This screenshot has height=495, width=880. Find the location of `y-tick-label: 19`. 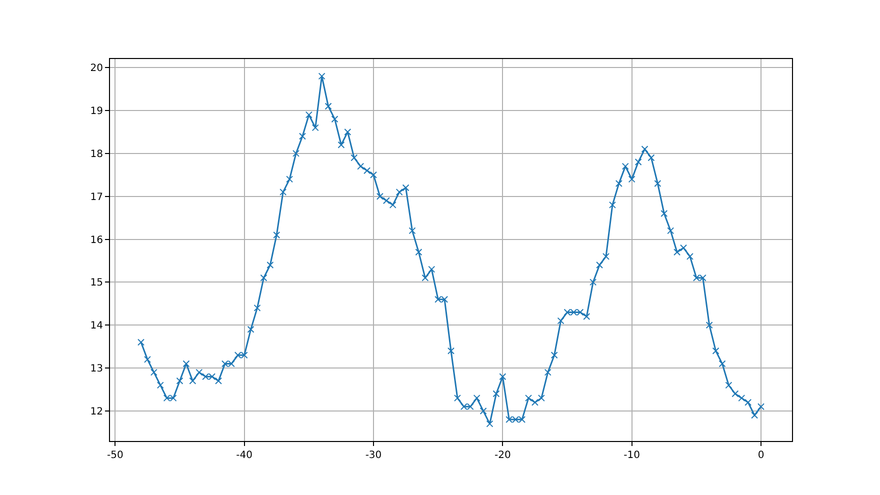

y-tick-label: 19 is located at coordinates (96, 112).